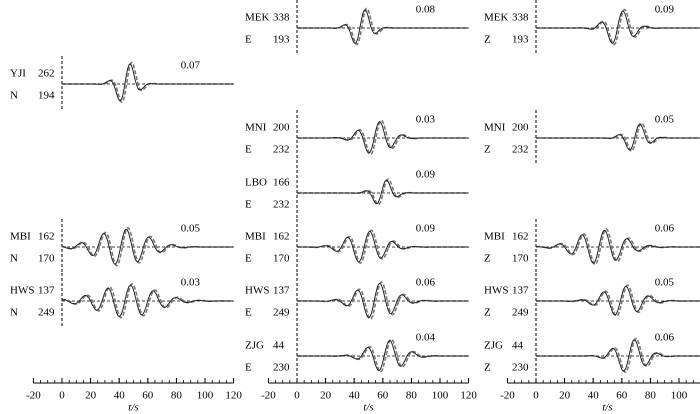  What do you see at coordinates (62, 396) in the screenshot?
I see `tick-label: 0` at bounding box center [62, 396].